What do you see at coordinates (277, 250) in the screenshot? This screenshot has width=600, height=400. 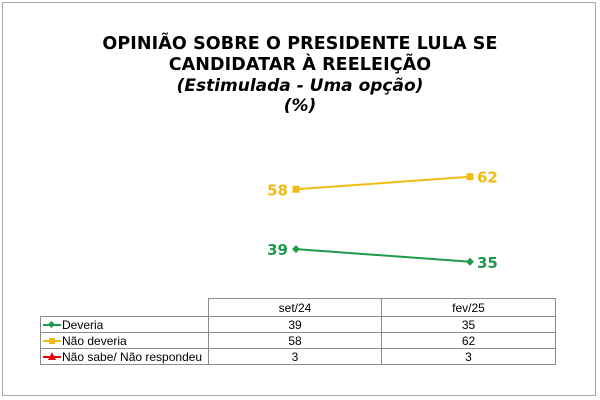 I see `data-label-deveria: 39` at bounding box center [277, 250].